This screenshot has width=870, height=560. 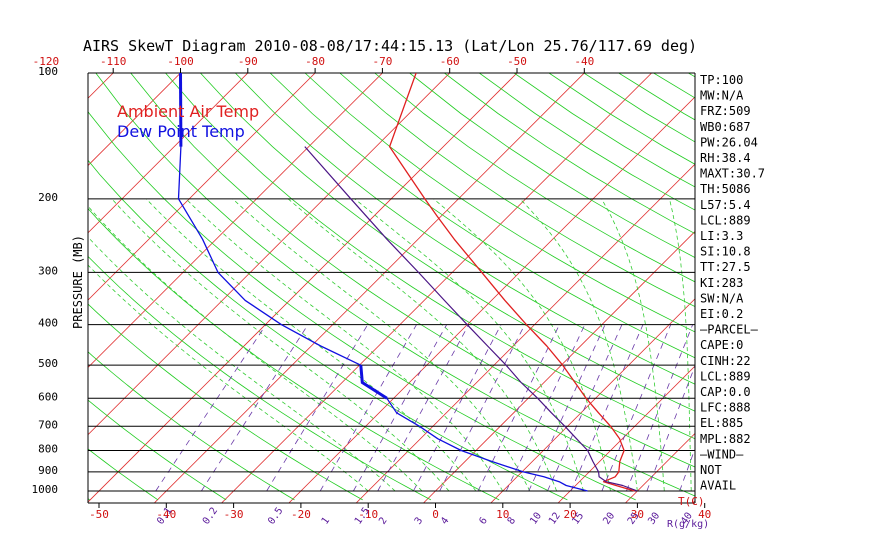 What do you see at coordinates (722, 298) in the screenshot?
I see `index-entry: SW:N/A` at bounding box center [722, 298].